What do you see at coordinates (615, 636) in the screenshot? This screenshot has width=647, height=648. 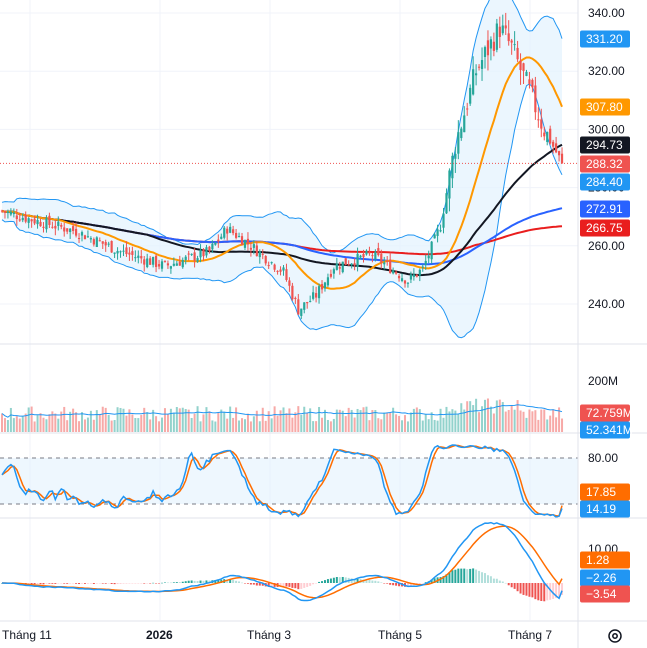 I see `gear-icon` at bounding box center [615, 636].